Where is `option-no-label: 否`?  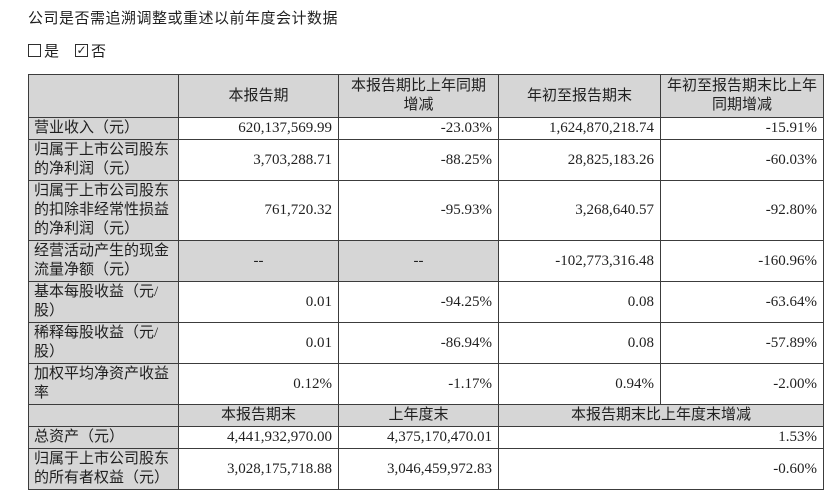 option-no-label: 否 is located at coordinates (99, 52).